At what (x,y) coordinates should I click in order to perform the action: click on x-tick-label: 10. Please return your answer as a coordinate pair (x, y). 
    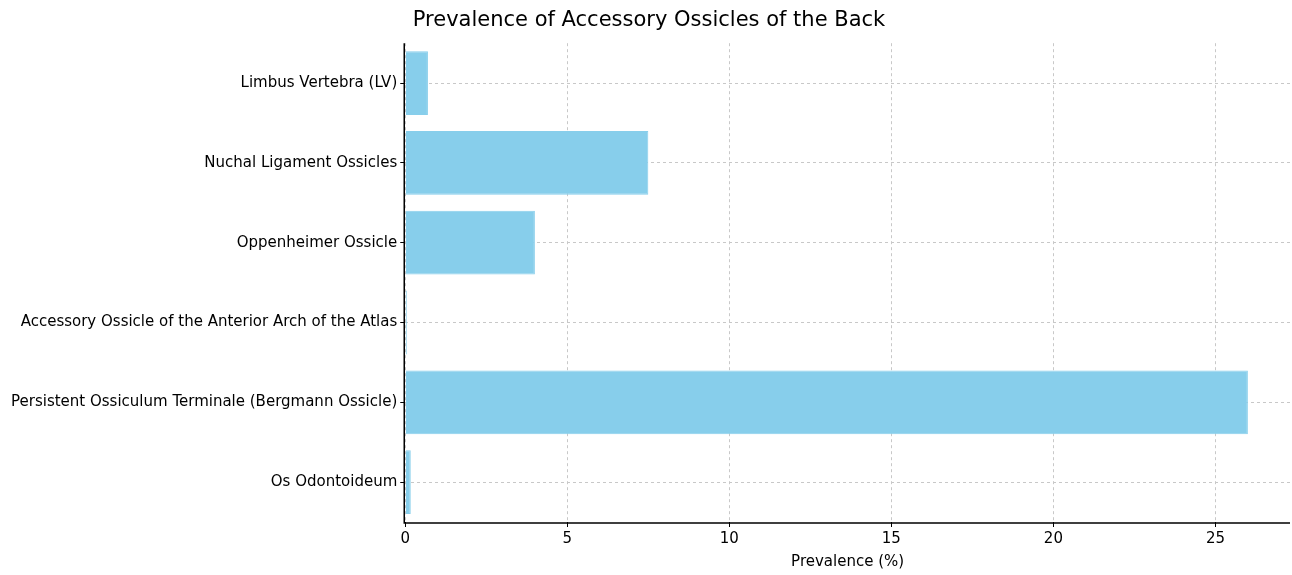
    Looking at the image, I should click on (729, 537).